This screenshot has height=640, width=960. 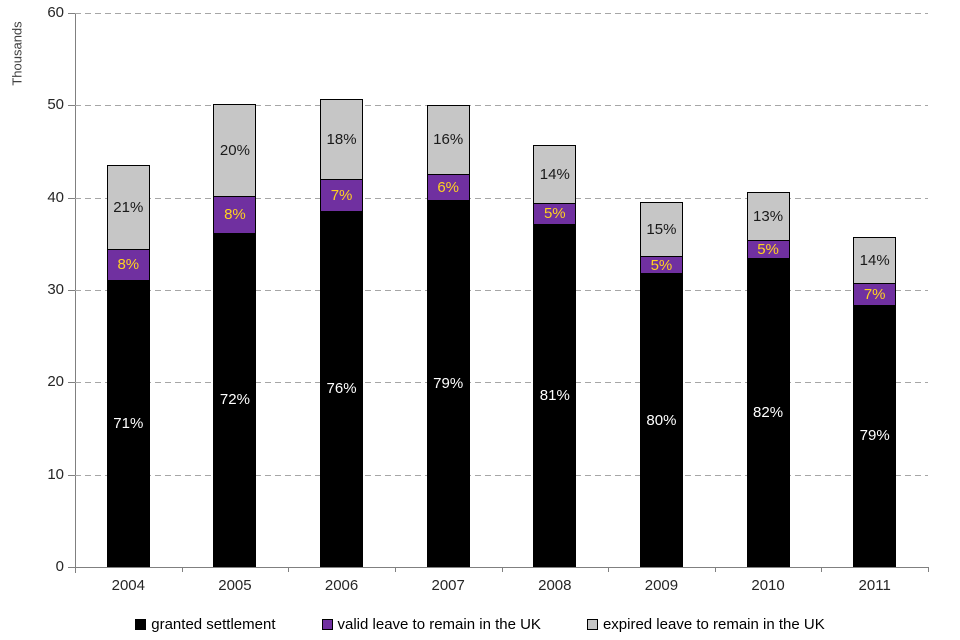 I want to click on x-axis-category-labels: 2004 2005 2006 2007 2008 2009 2010 2011, so click(x=480, y=587).